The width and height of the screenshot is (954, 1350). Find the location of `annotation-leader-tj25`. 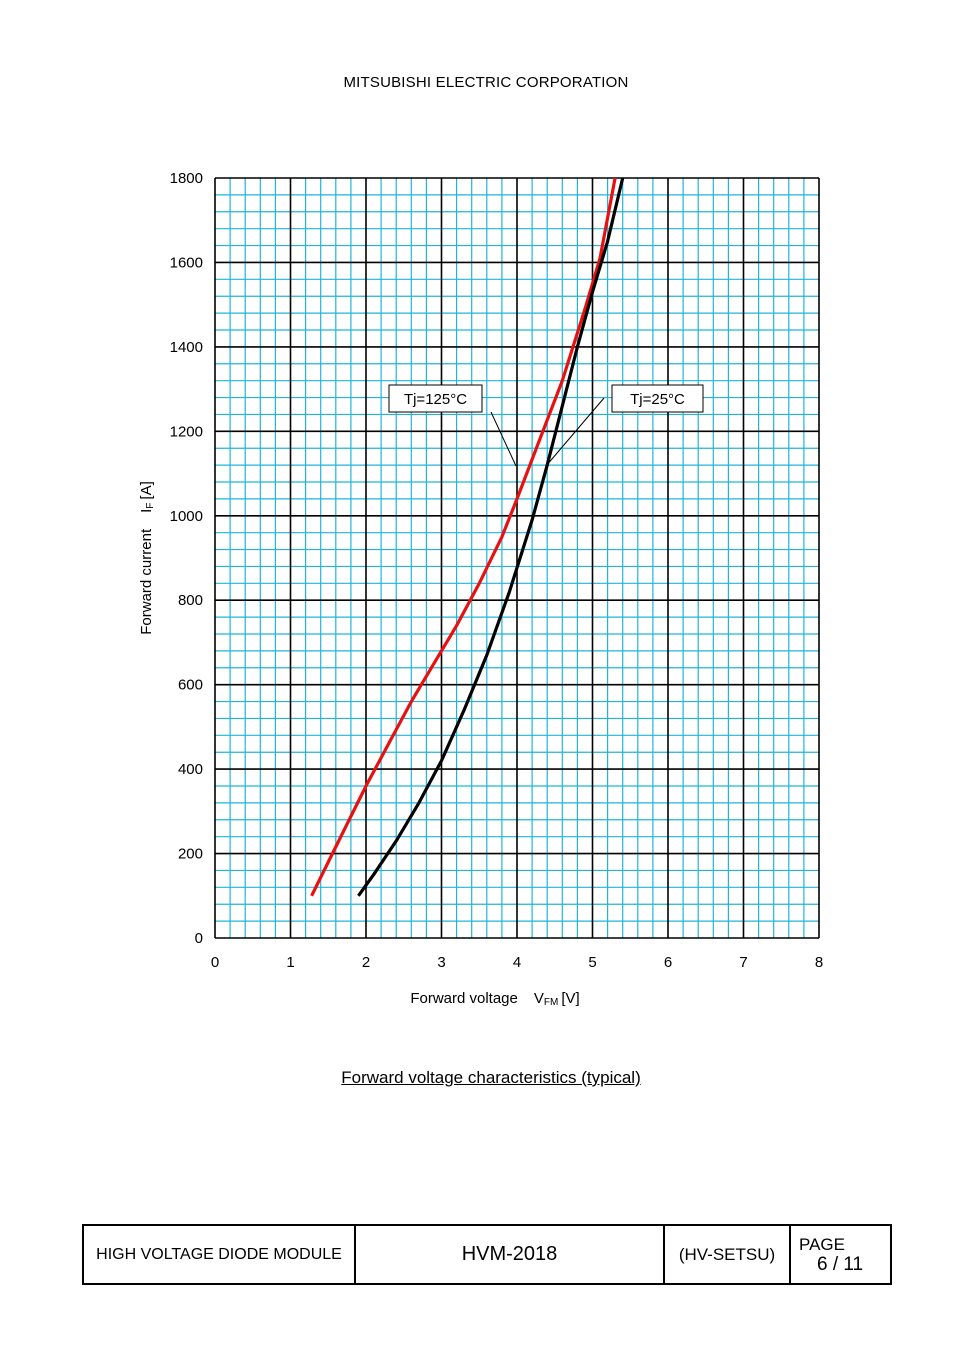

annotation-leader-tj25 is located at coordinates (575, 432).